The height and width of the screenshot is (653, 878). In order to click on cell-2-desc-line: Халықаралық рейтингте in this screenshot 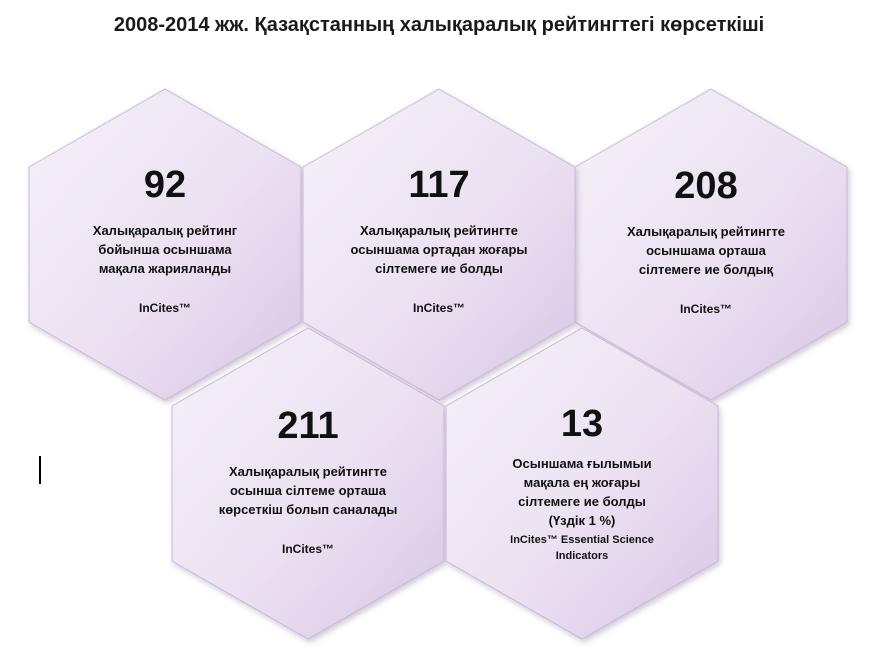, I will do `click(439, 230)`.